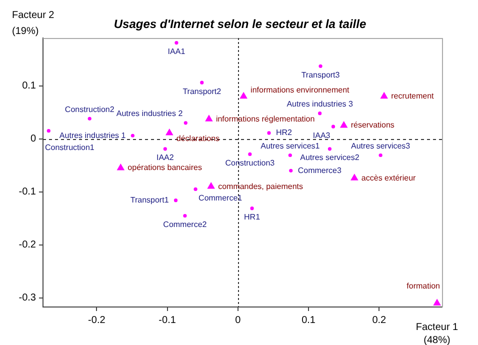  I want to click on x-tick-label: 0.1, so click(309, 320).